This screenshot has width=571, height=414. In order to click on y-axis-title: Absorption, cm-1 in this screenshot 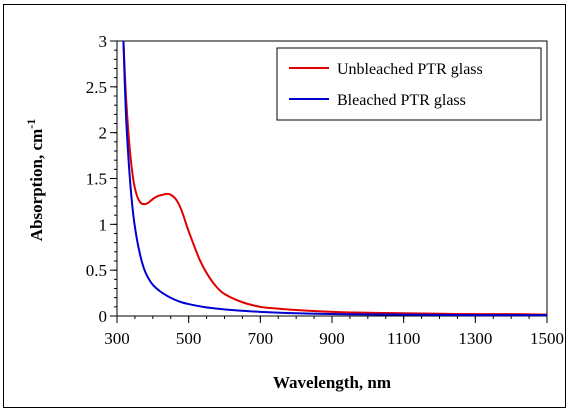, I will do `click(35, 180)`.